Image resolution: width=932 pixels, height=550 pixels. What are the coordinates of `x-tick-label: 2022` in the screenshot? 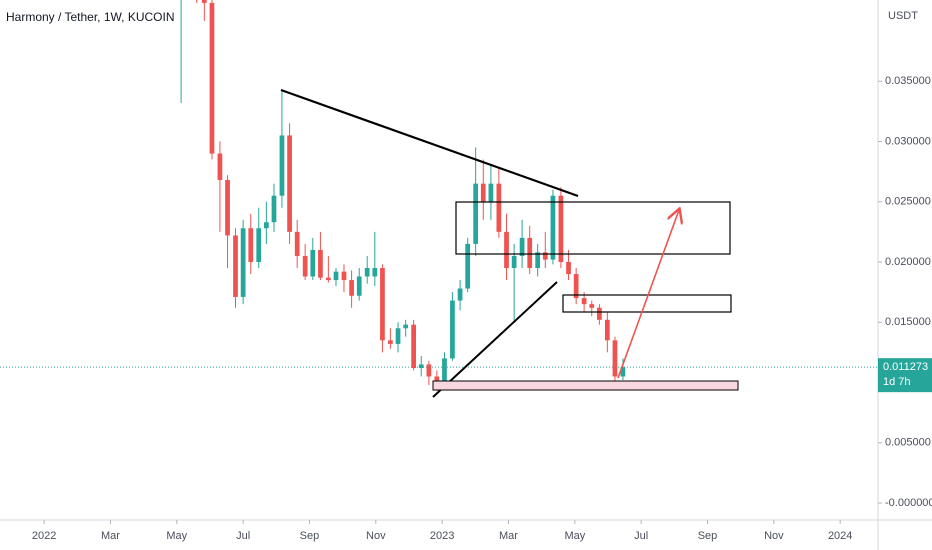 It's located at (44, 536).